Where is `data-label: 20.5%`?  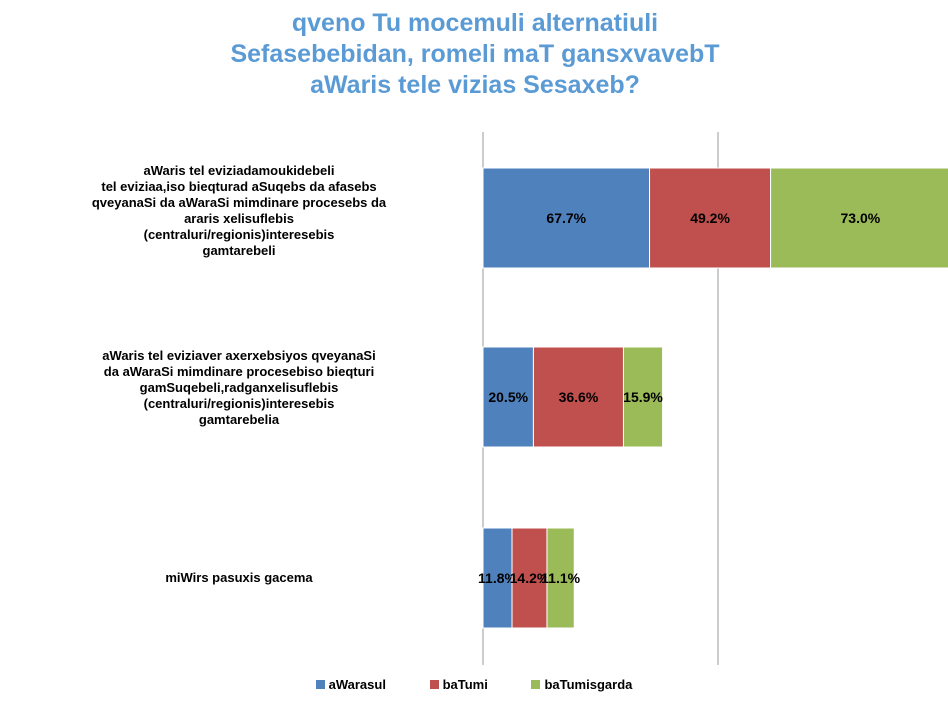 data-label: 20.5% is located at coordinates (508, 397).